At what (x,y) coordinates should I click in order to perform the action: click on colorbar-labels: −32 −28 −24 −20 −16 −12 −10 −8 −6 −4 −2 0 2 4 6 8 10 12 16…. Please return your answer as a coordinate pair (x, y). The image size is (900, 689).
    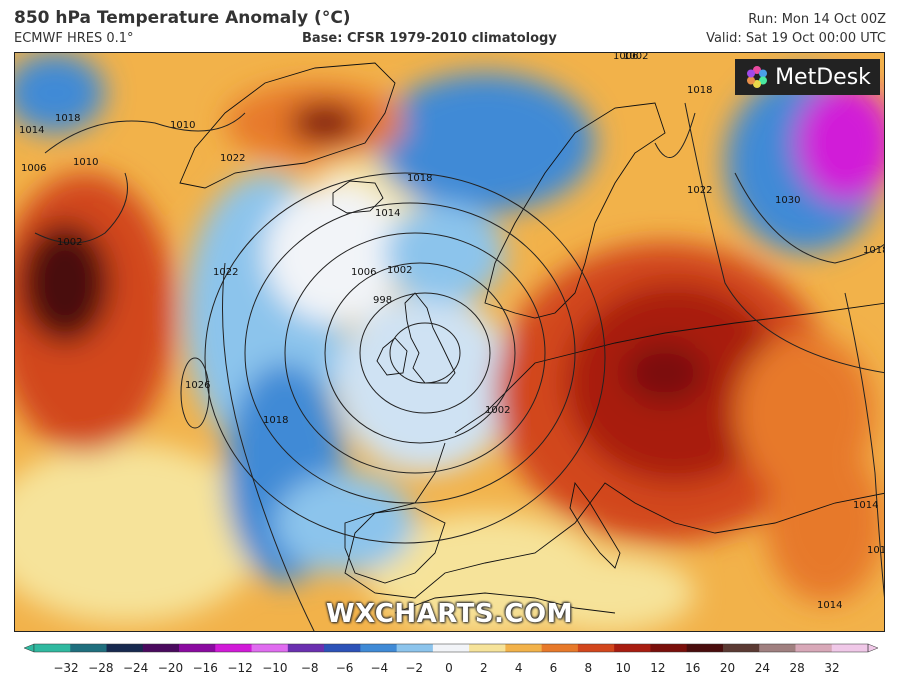
    Looking at the image, I should click on (446, 668).